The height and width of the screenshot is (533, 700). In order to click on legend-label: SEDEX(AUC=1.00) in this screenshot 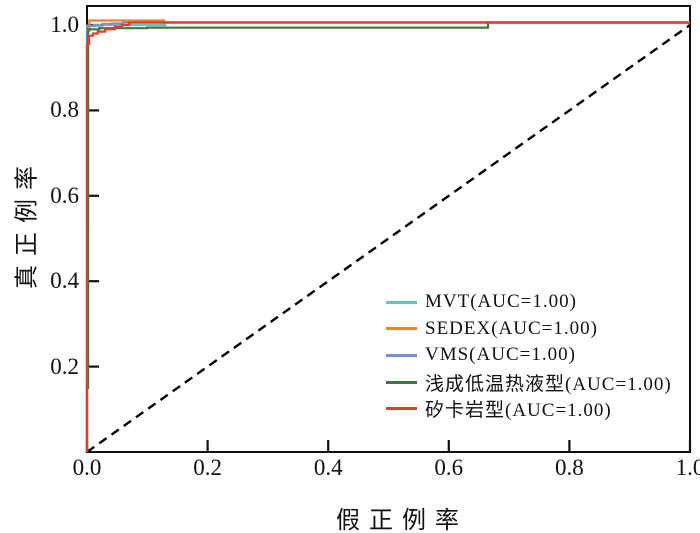, I will do `click(511, 328)`.